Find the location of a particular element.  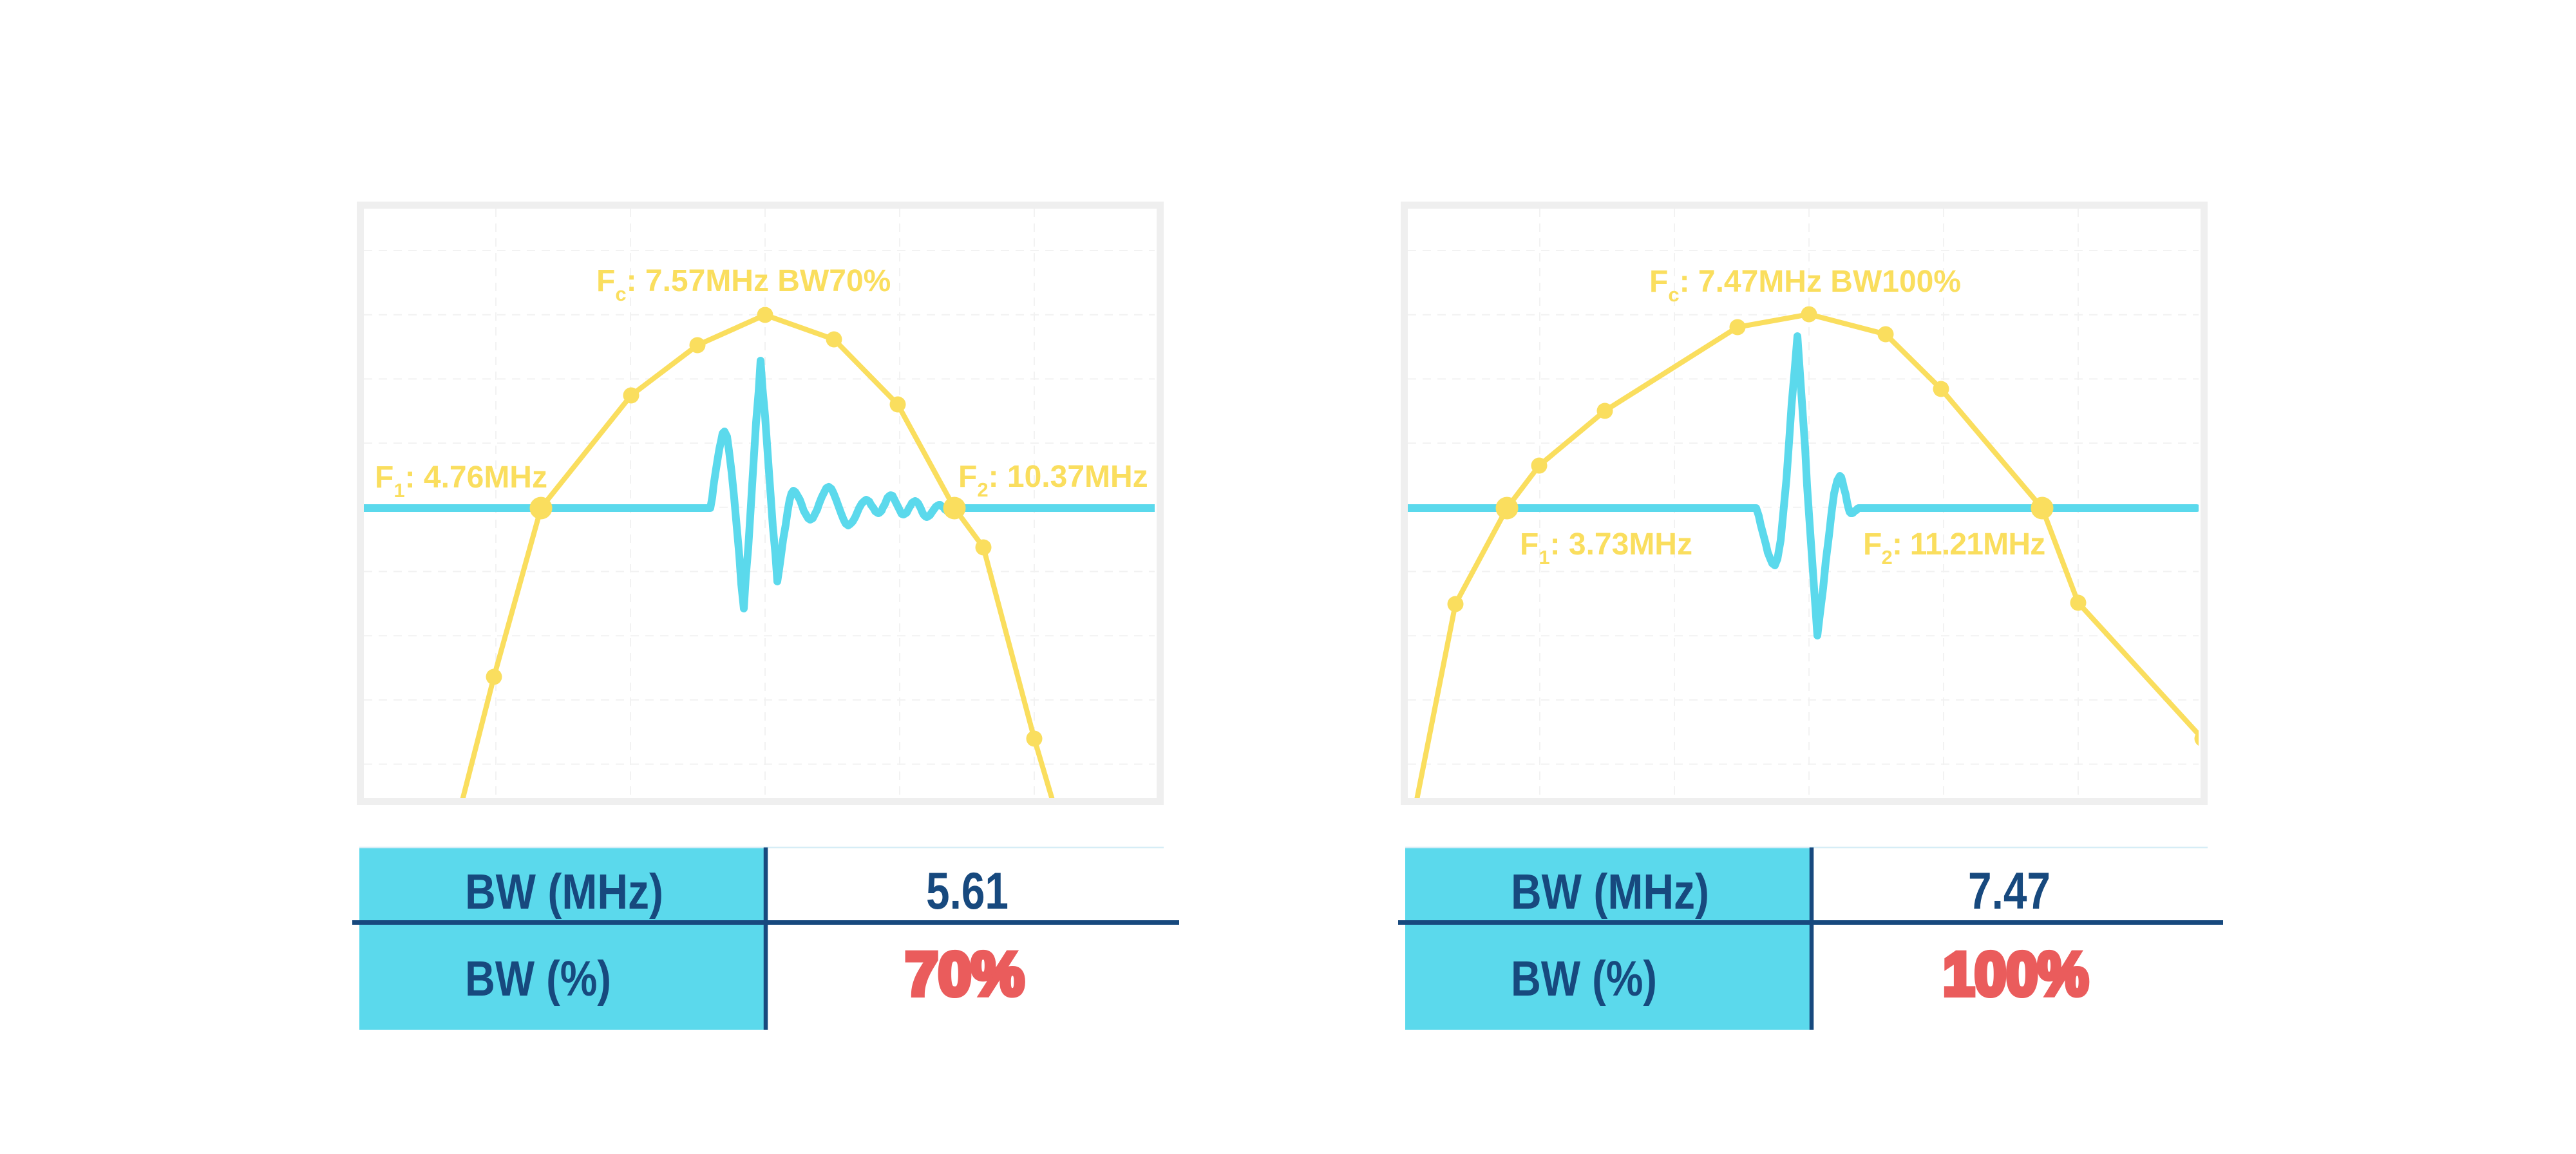

svg-text: 100% is located at coordinates (2016, 974).